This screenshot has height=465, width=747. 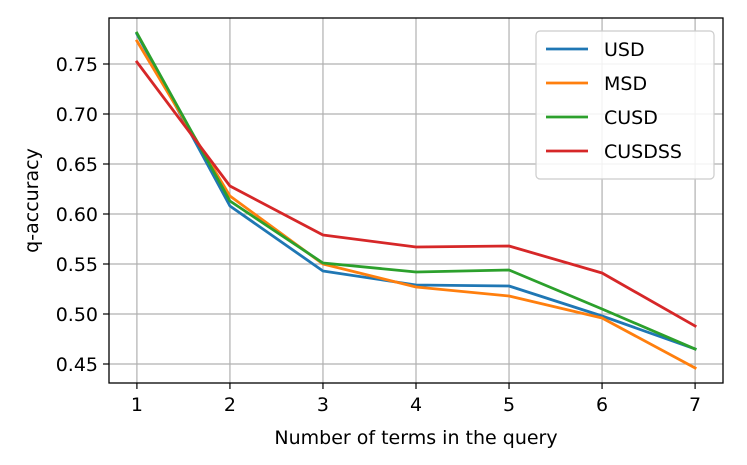 I want to click on y-tick-label: 0.60, so click(x=77, y=215).